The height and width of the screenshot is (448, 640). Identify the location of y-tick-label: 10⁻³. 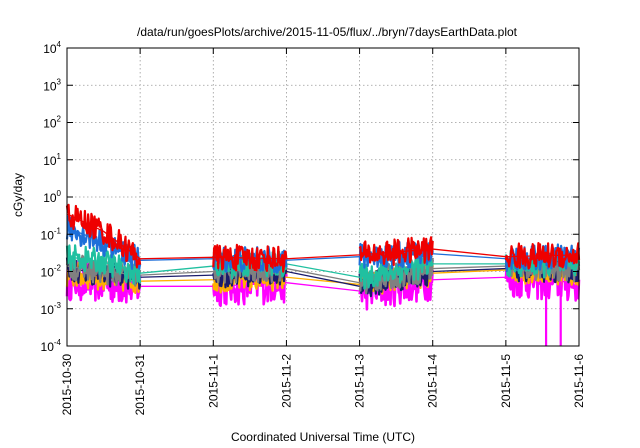
(51, 309).